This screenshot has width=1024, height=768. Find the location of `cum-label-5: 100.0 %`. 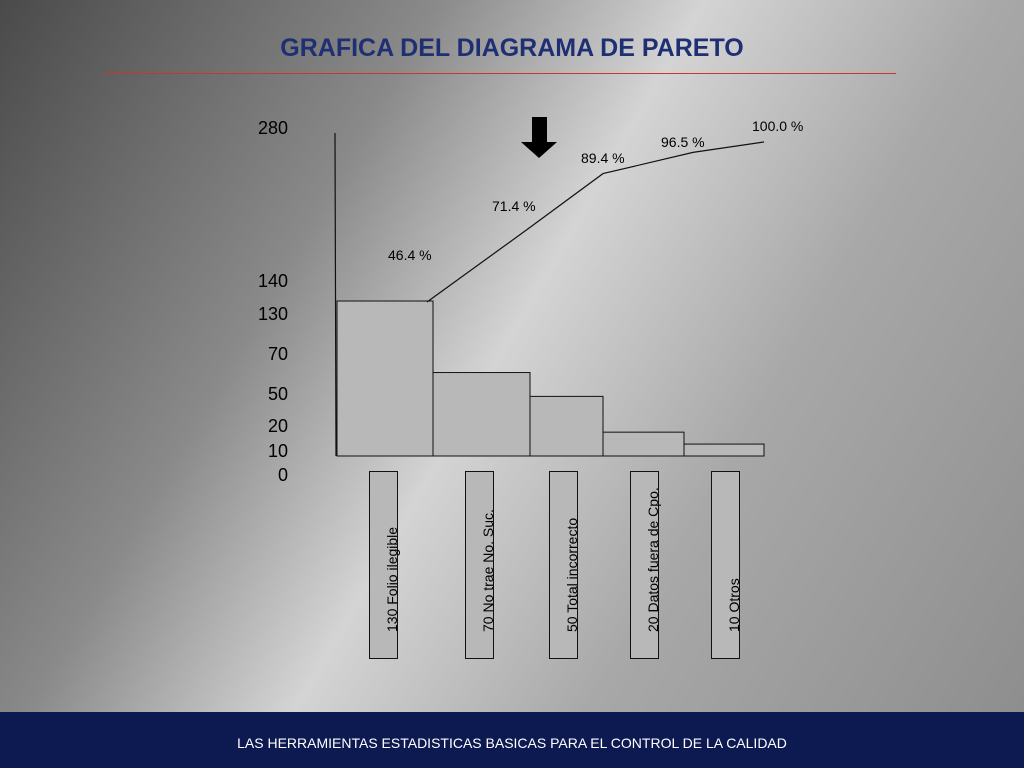

cum-label-5: 100.0 % is located at coordinates (778, 126).